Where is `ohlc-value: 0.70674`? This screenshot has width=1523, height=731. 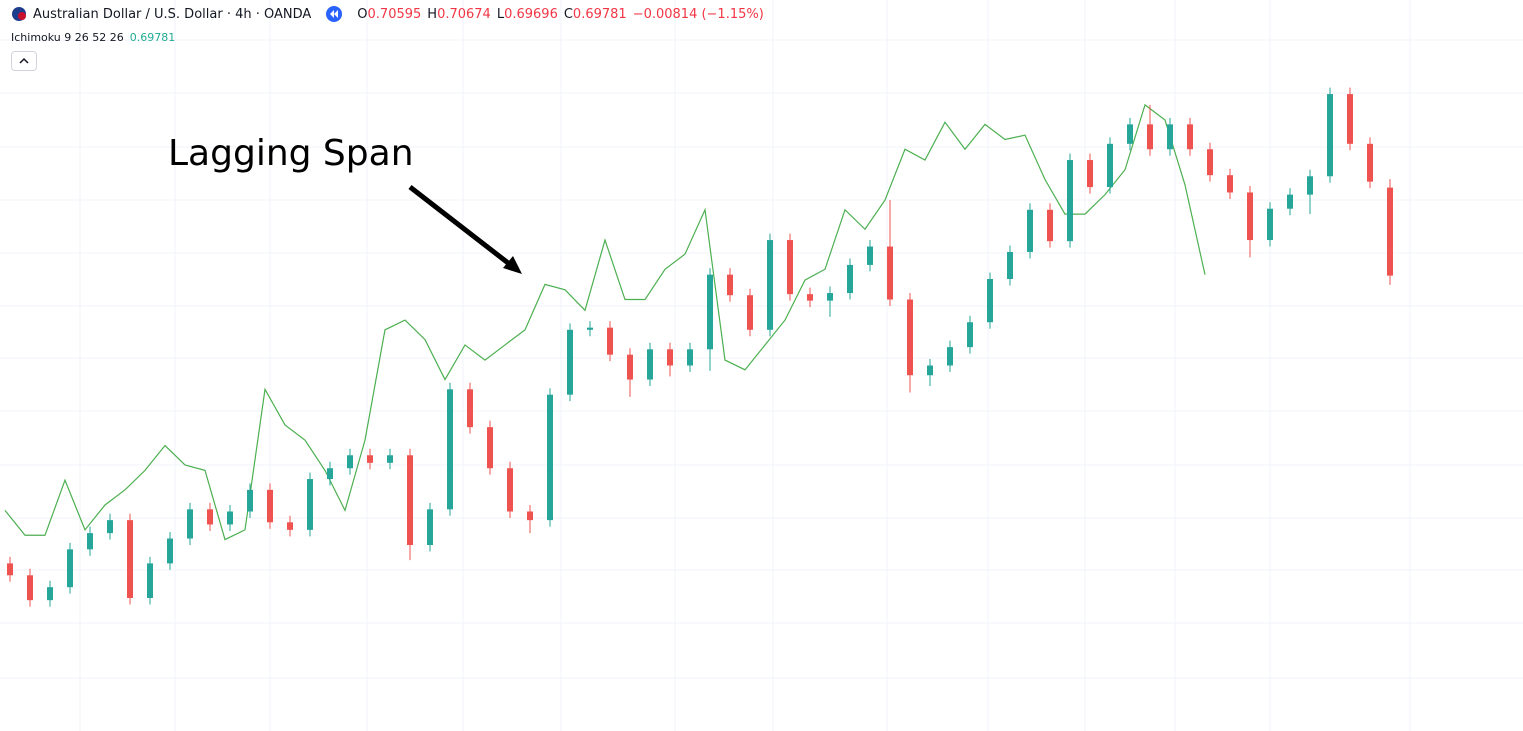
ohlc-value: 0.70674 is located at coordinates (464, 14).